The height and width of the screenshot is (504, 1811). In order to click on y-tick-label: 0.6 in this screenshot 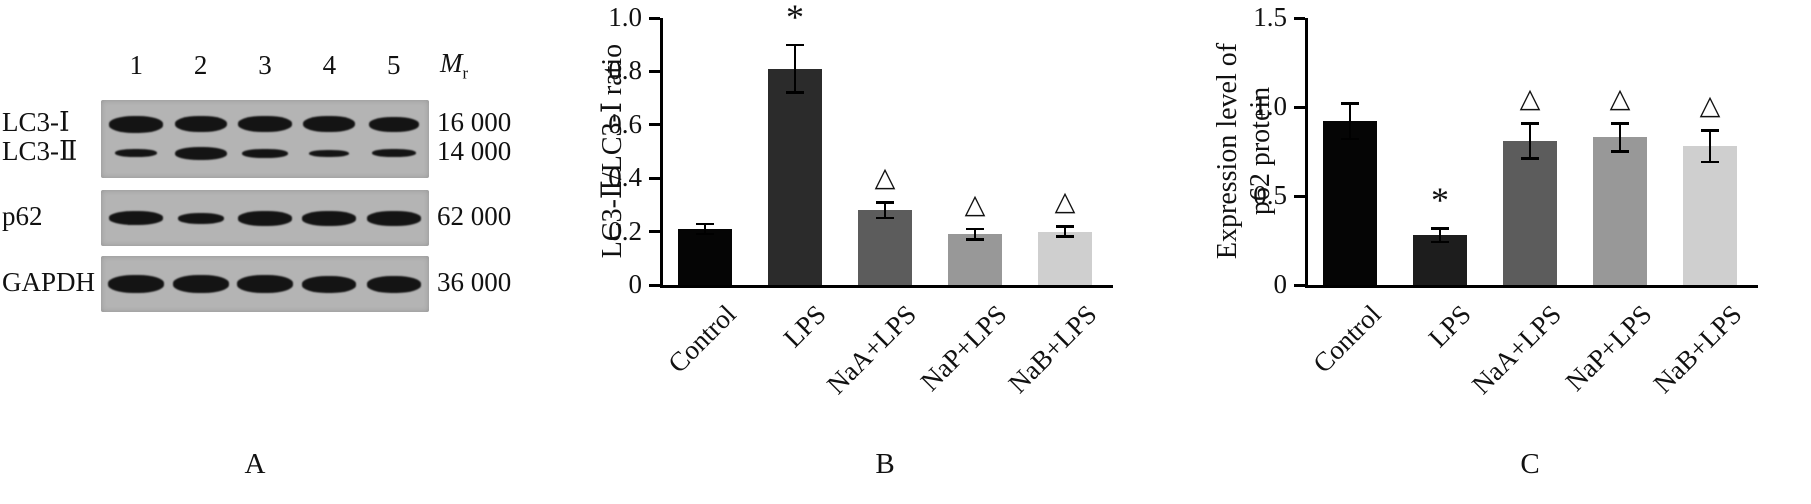, I will do `click(625, 123)`.